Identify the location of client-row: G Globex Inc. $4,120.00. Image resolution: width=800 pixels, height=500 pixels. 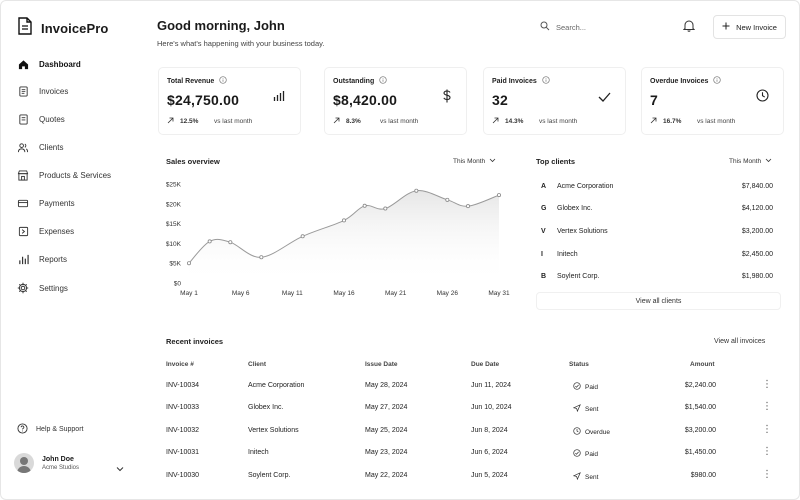
(657, 208).